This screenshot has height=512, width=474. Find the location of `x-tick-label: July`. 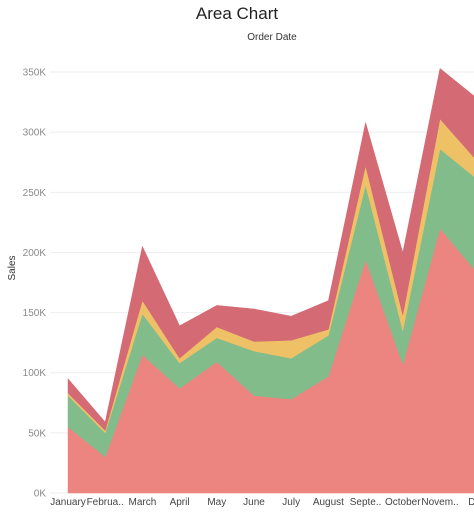

x-tick-label: July is located at coordinates (291, 502).